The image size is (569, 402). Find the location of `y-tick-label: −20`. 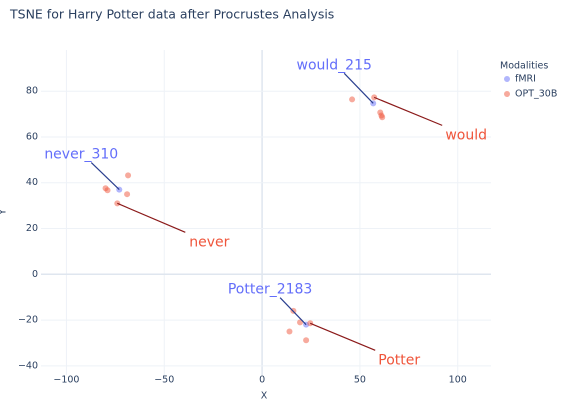

y-tick-label: −20 is located at coordinates (28, 320).